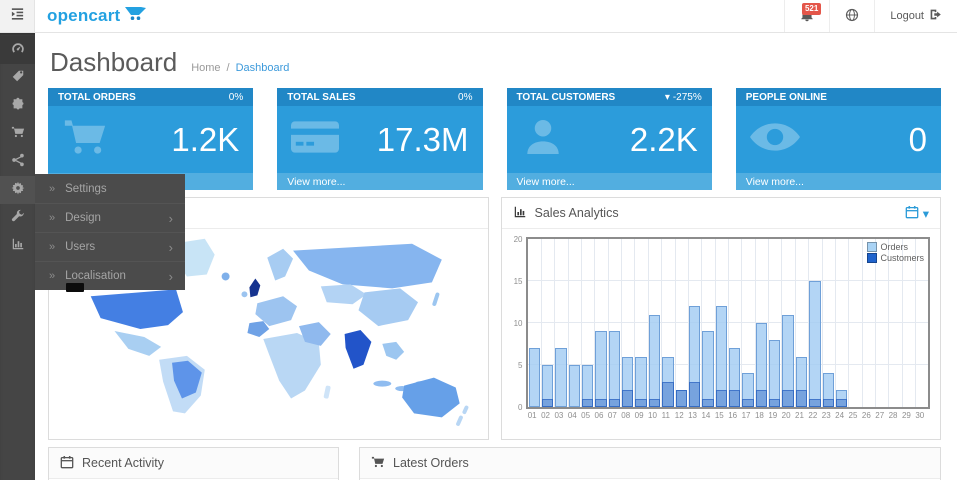 This screenshot has height=480, width=957. What do you see at coordinates (811, 9) in the screenshot?
I see `notification-count-badge: 521` at bounding box center [811, 9].